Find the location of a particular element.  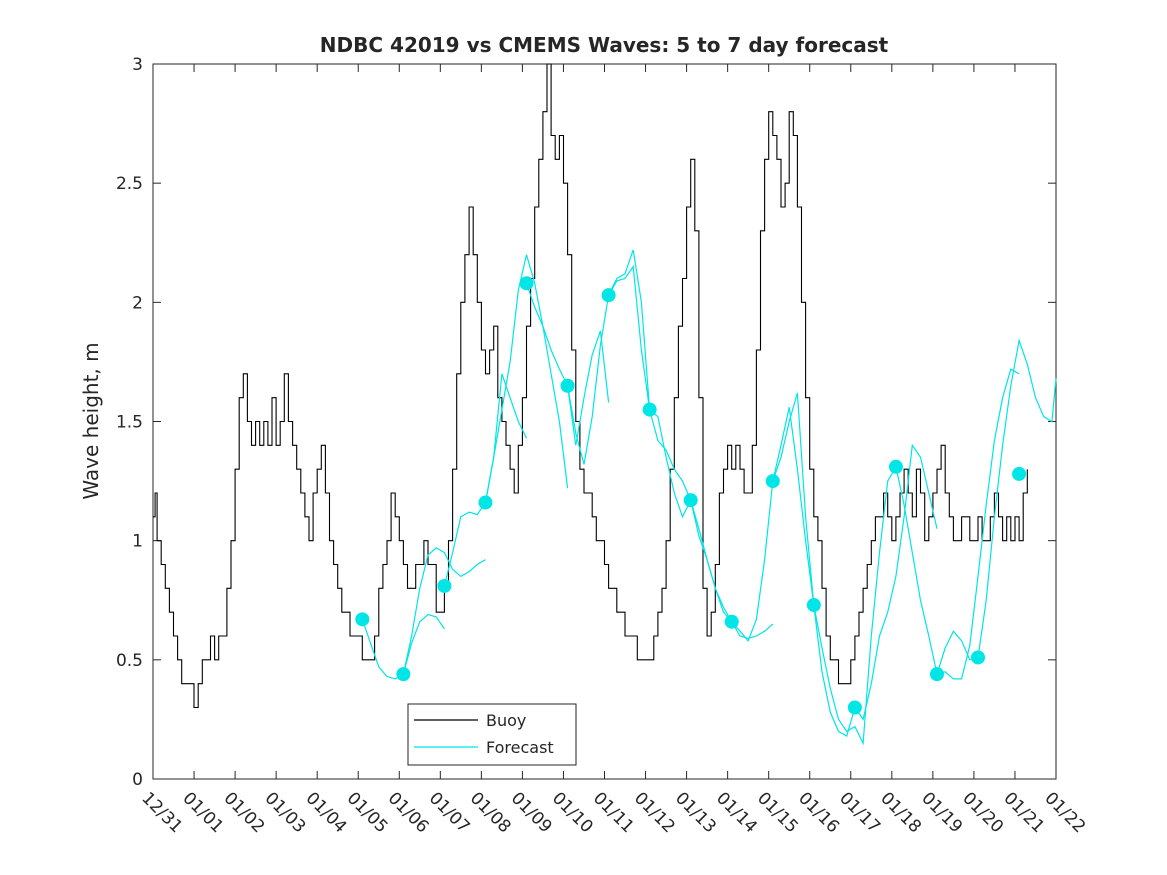

y-tick-label: 1.5 is located at coordinates (129, 423).